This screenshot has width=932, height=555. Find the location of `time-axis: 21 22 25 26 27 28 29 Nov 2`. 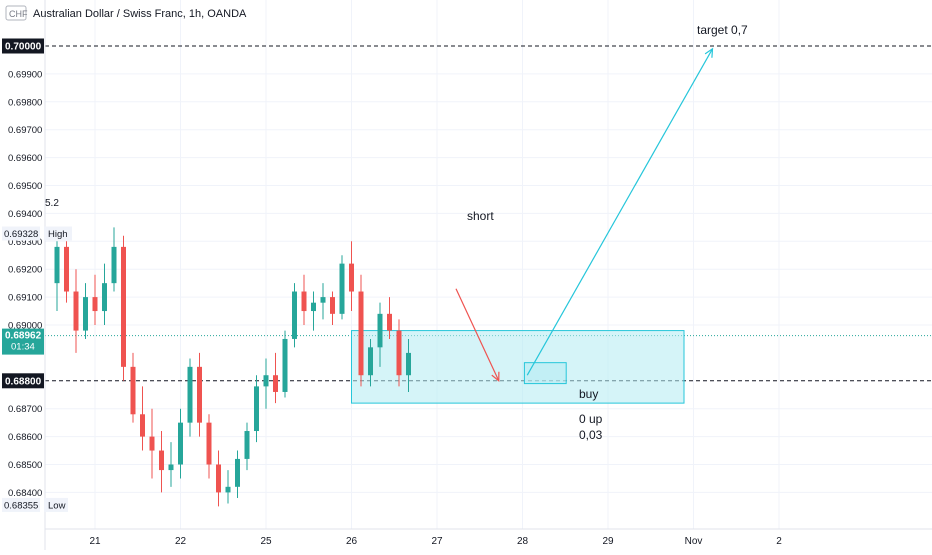

time-axis: 21 22 25 26 27 28 29 Nov 2 is located at coordinates (435, 541).